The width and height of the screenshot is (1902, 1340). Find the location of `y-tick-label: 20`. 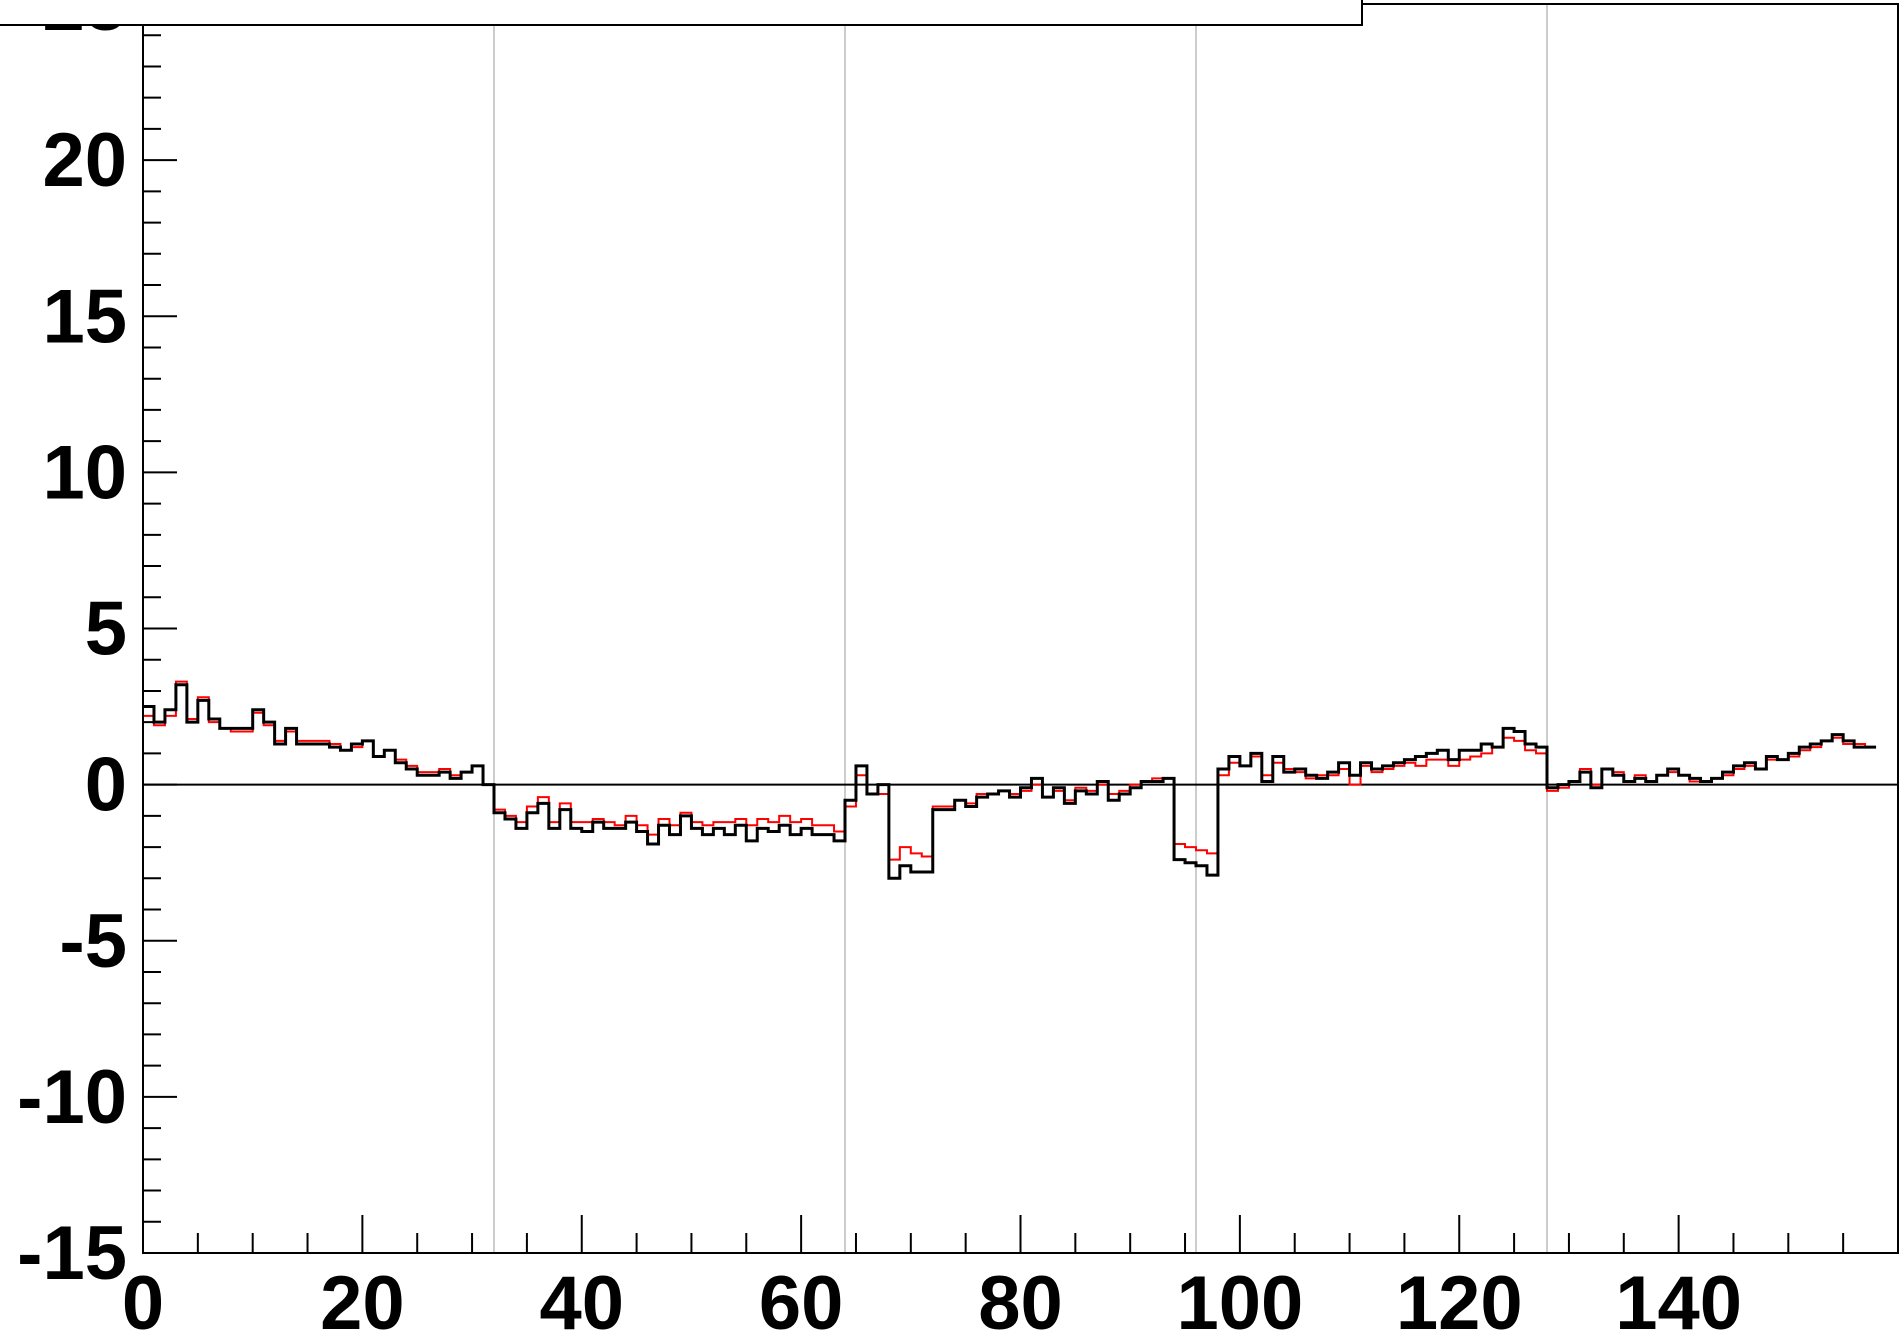

y-tick-label: 20 is located at coordinates (84, 160).